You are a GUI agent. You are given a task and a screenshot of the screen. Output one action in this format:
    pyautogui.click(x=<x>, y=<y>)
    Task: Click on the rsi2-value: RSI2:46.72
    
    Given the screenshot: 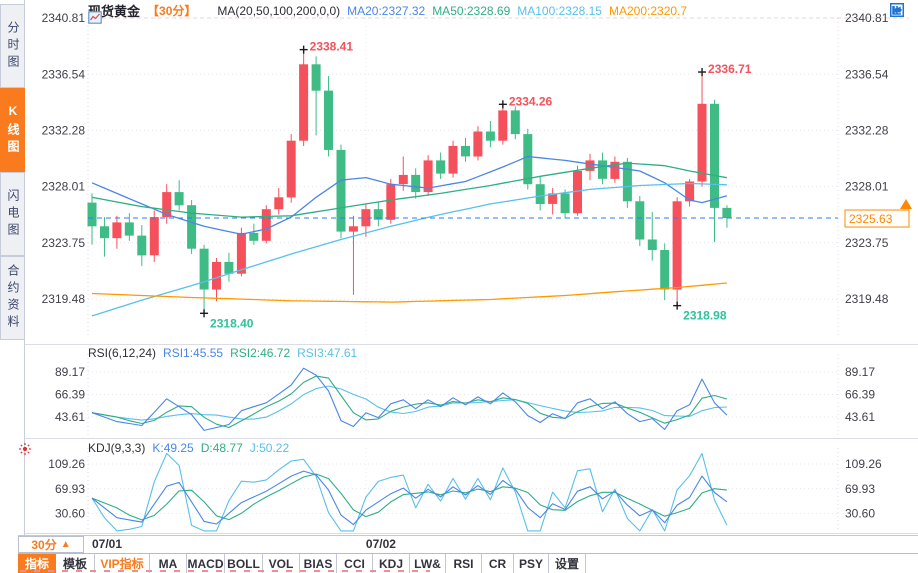 What is the action you would take?
    pyautogui.click(x=260, y=353)
    